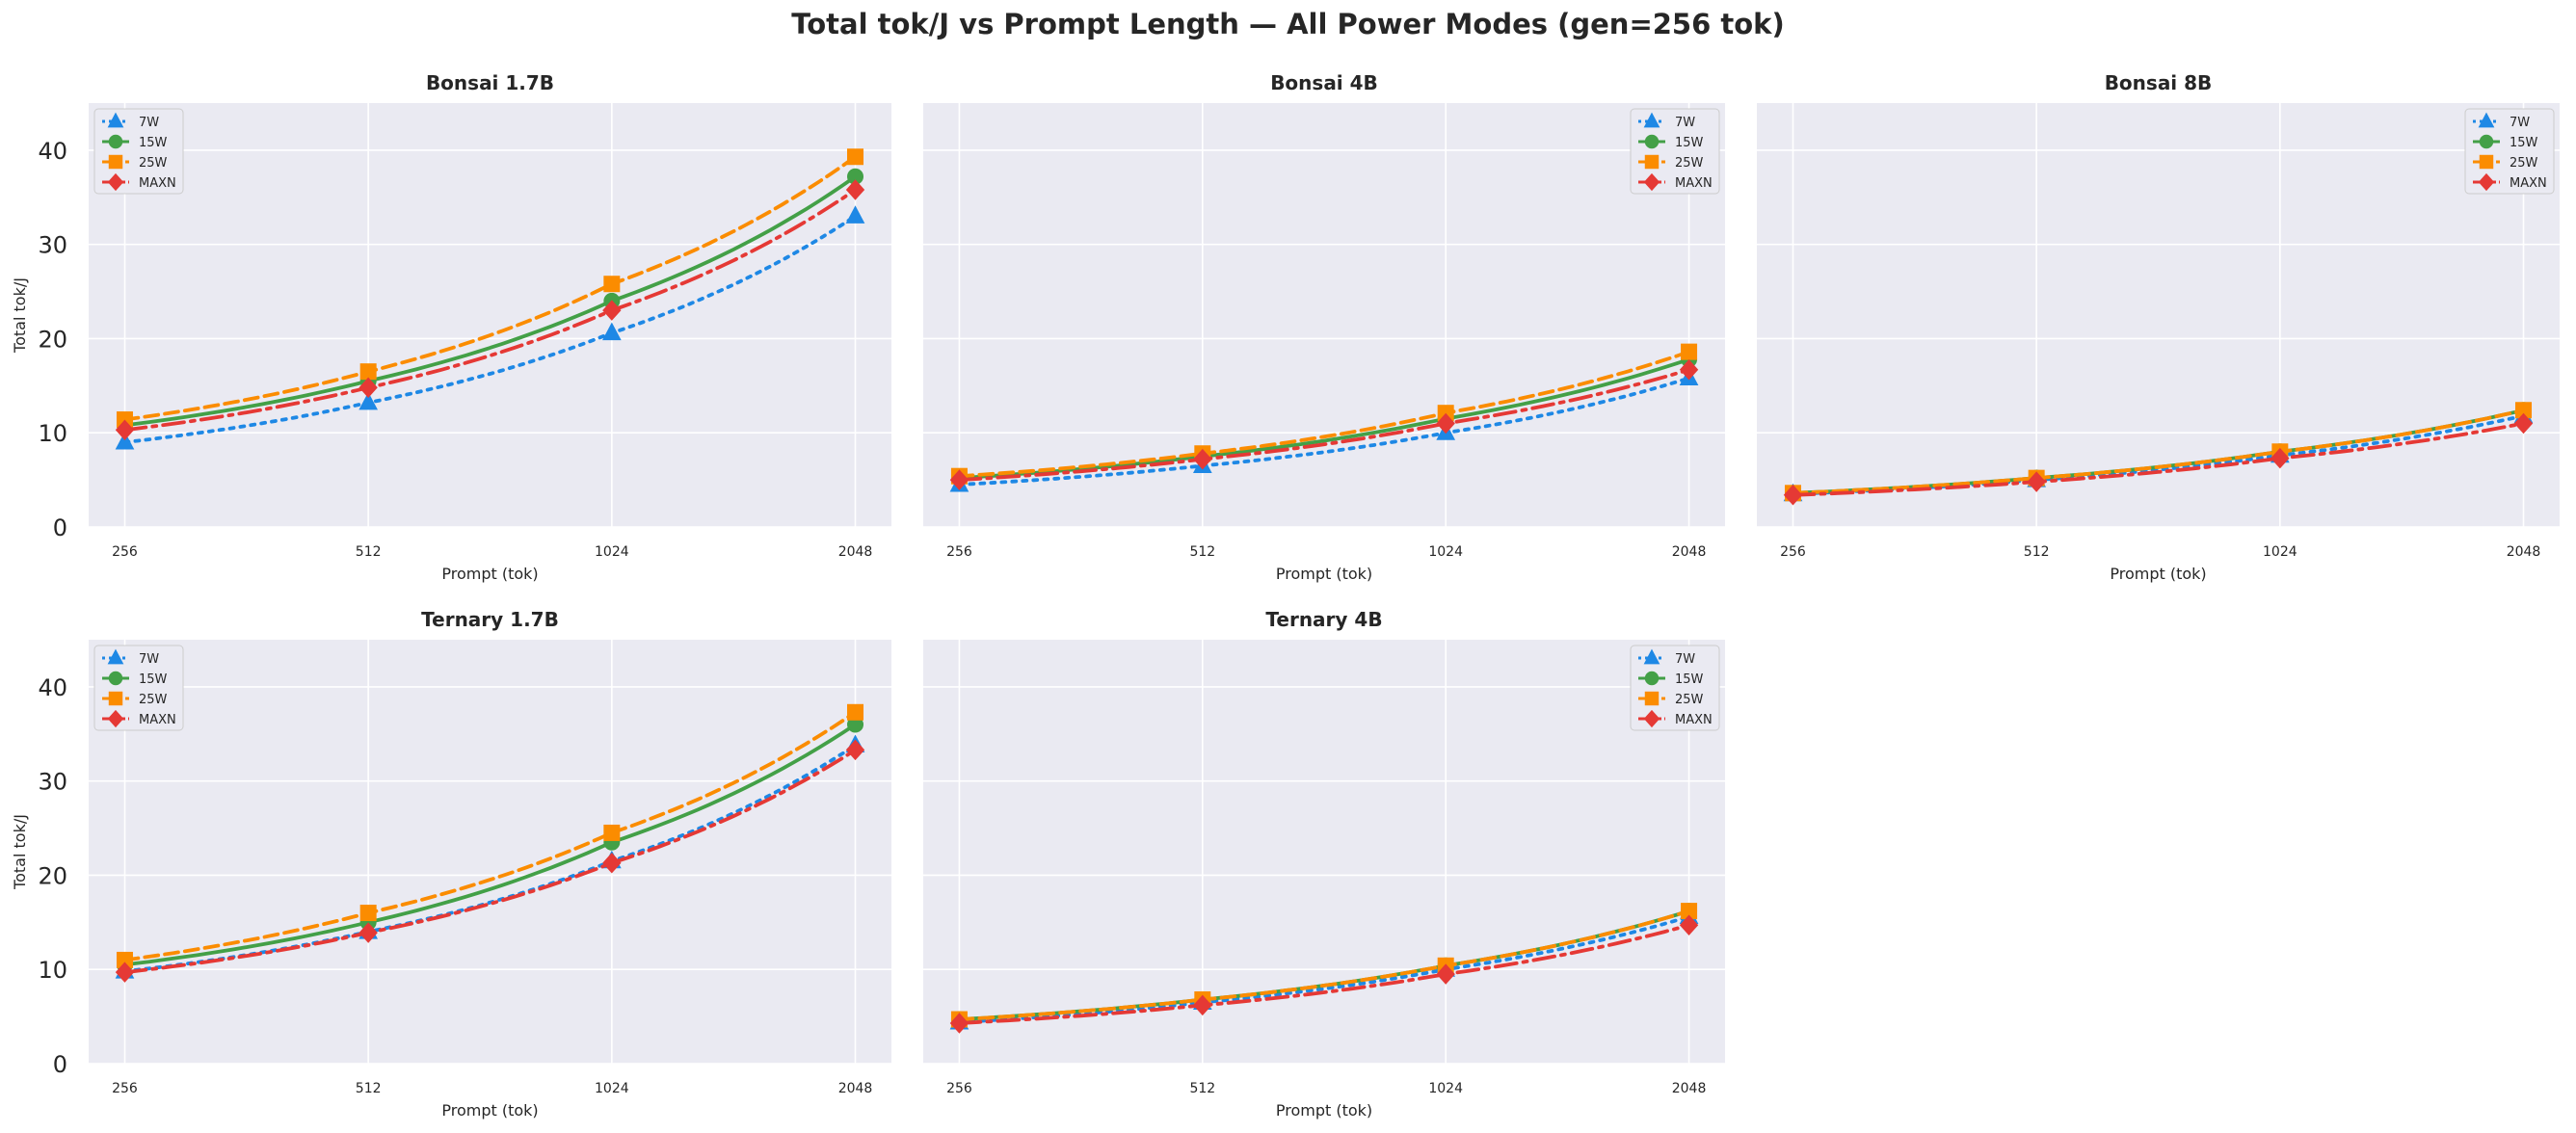 This screenshot has width=2576, height=1133. Describe the element at coordinates (52, 245) in the screenshot. I see `y-tick-label: 30` at that location.